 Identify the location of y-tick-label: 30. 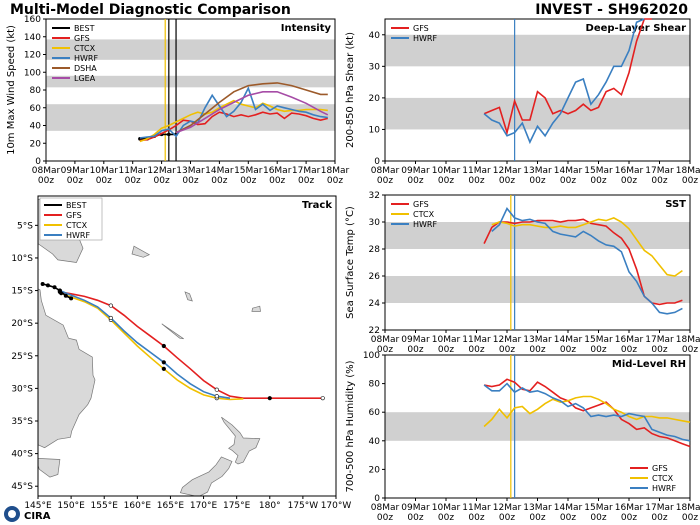
(375, 67).